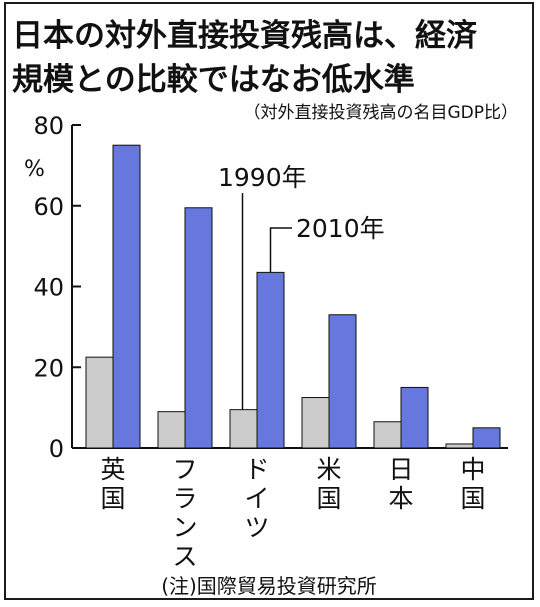 The image size is (540, 607). Describe the element at coordinates (262, 177) in the screenshot. I see `annotation-label-1990: 1990年` at that location.